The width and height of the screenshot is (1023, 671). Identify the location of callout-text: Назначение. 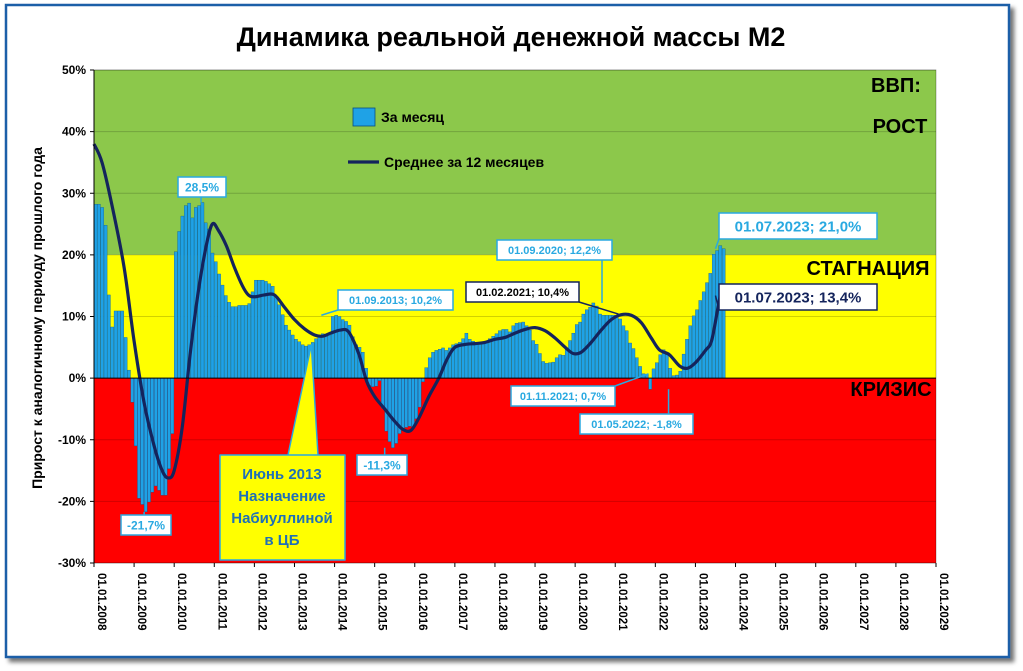
(282, 496).